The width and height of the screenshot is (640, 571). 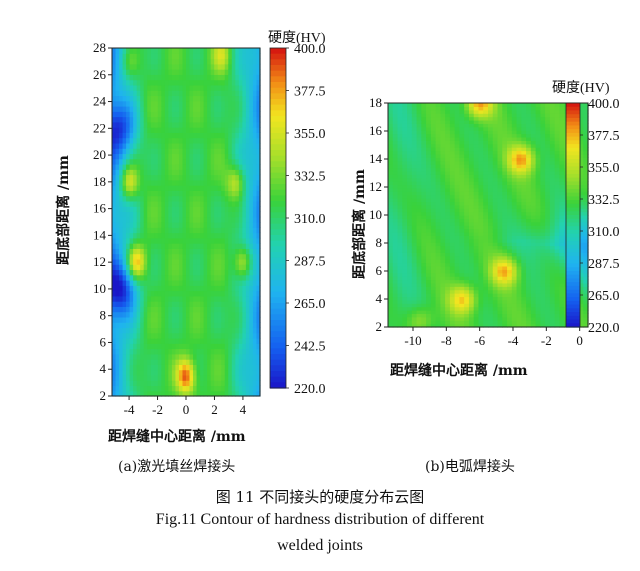 What do you see at coordinates (310, 134) in the screenshot?
I see `colorbar-tick-label: 355.0` at bounding box center [310, 134].